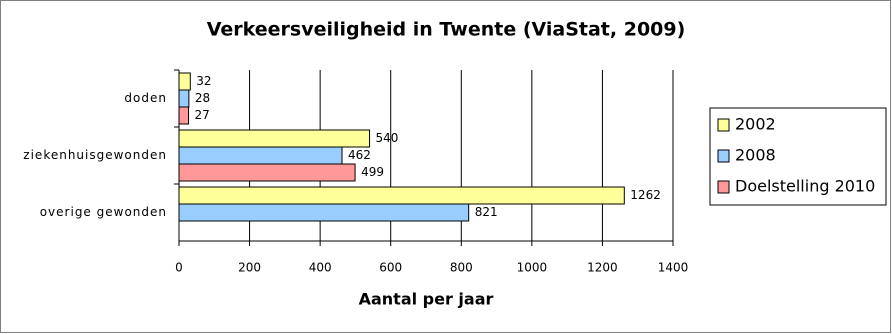 This screenshot has width=892, height=334. Describe the element at coordinates (179, 268) in the screenshot. I see `x-tick-label: 0` at that location.